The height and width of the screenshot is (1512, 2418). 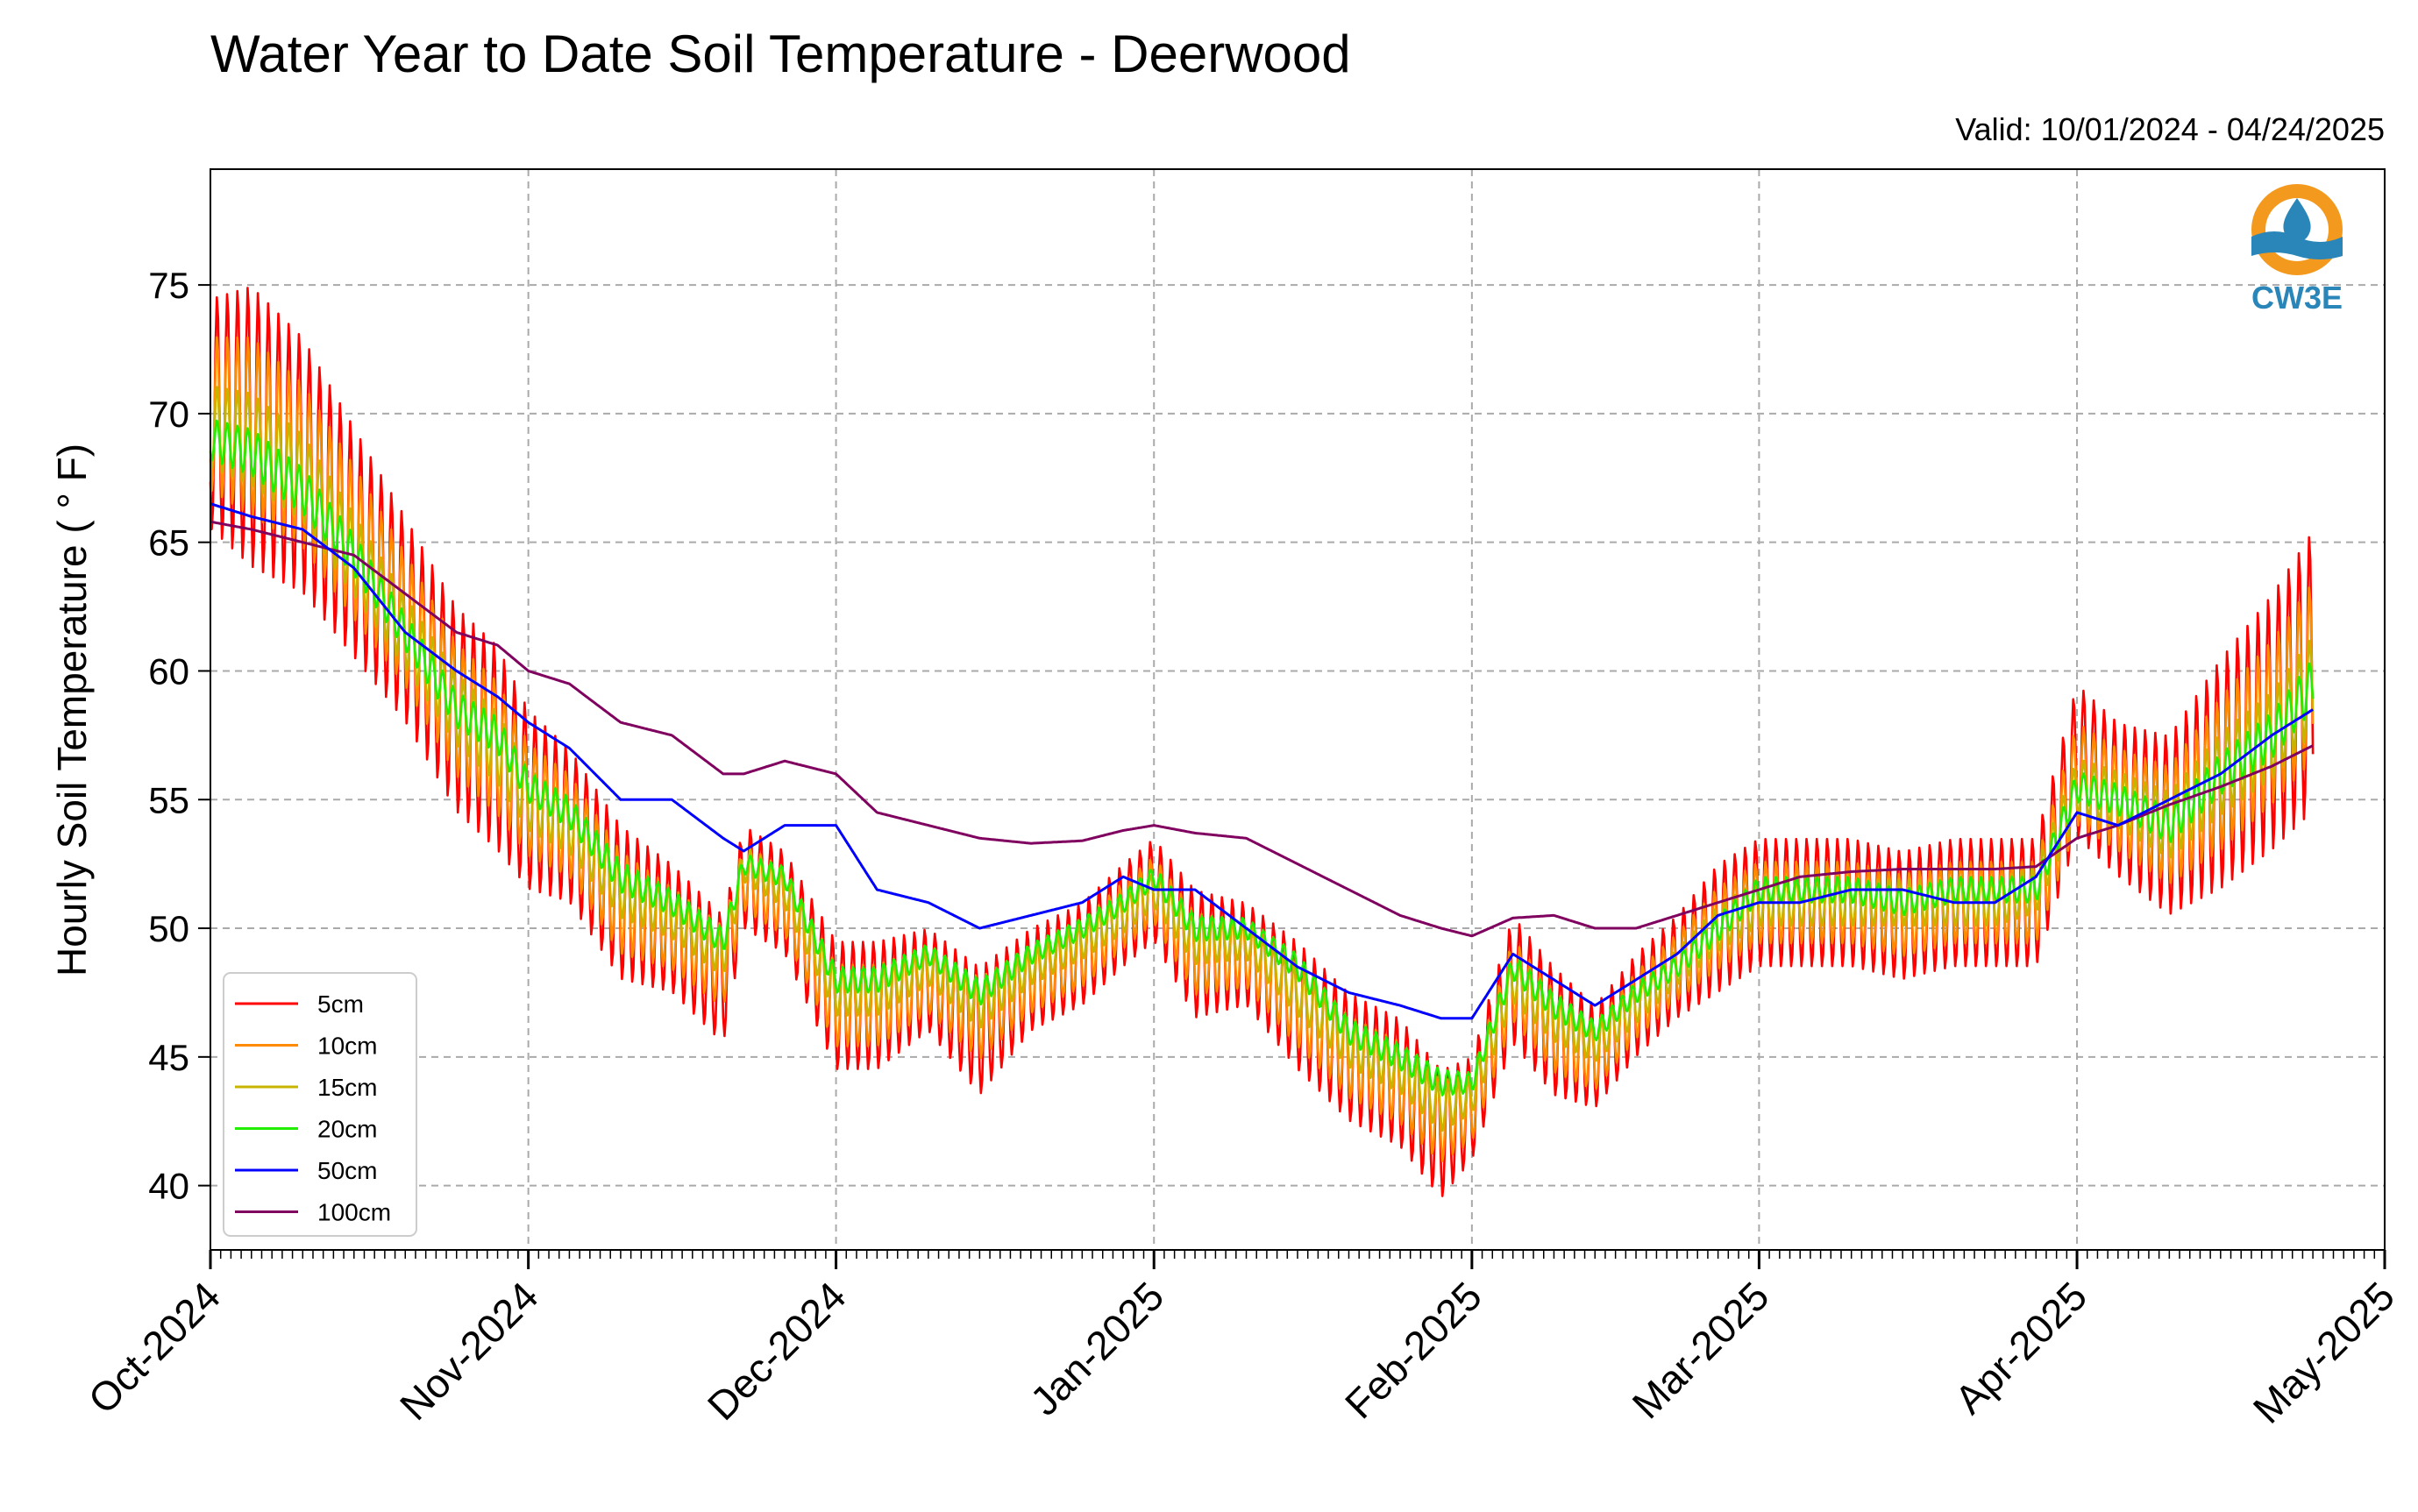 I want to click on x-tick-label: Dec-2024, so click(x=777, y=1351).